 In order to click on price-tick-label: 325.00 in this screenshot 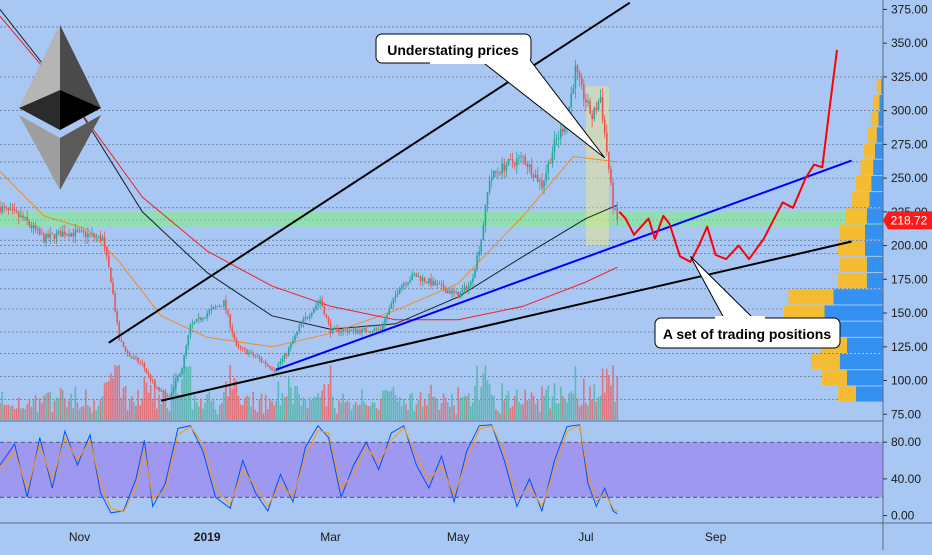, I will do `click(909, 77)`.